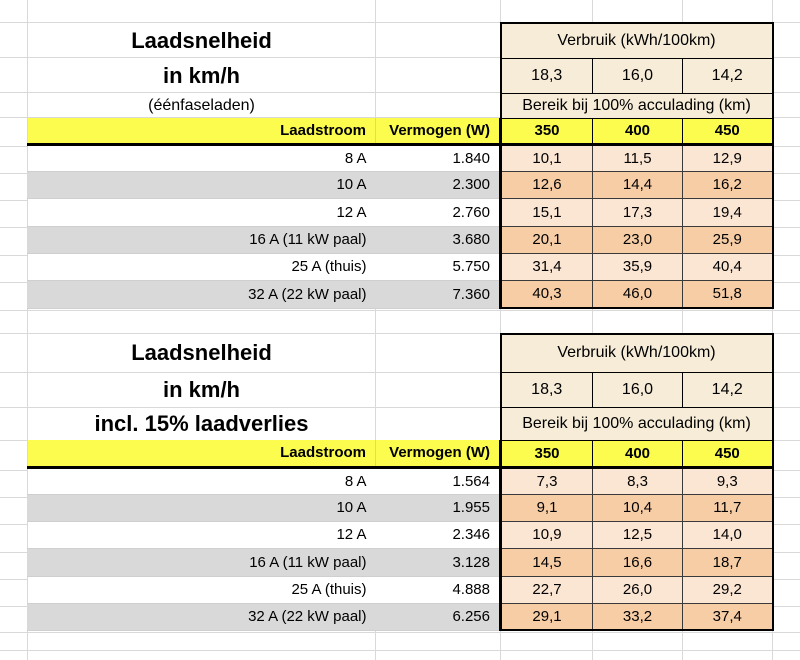 The width and height of the screenshot is (800, 660). I want to click on value-cell: 31,4, so click(546, 266).